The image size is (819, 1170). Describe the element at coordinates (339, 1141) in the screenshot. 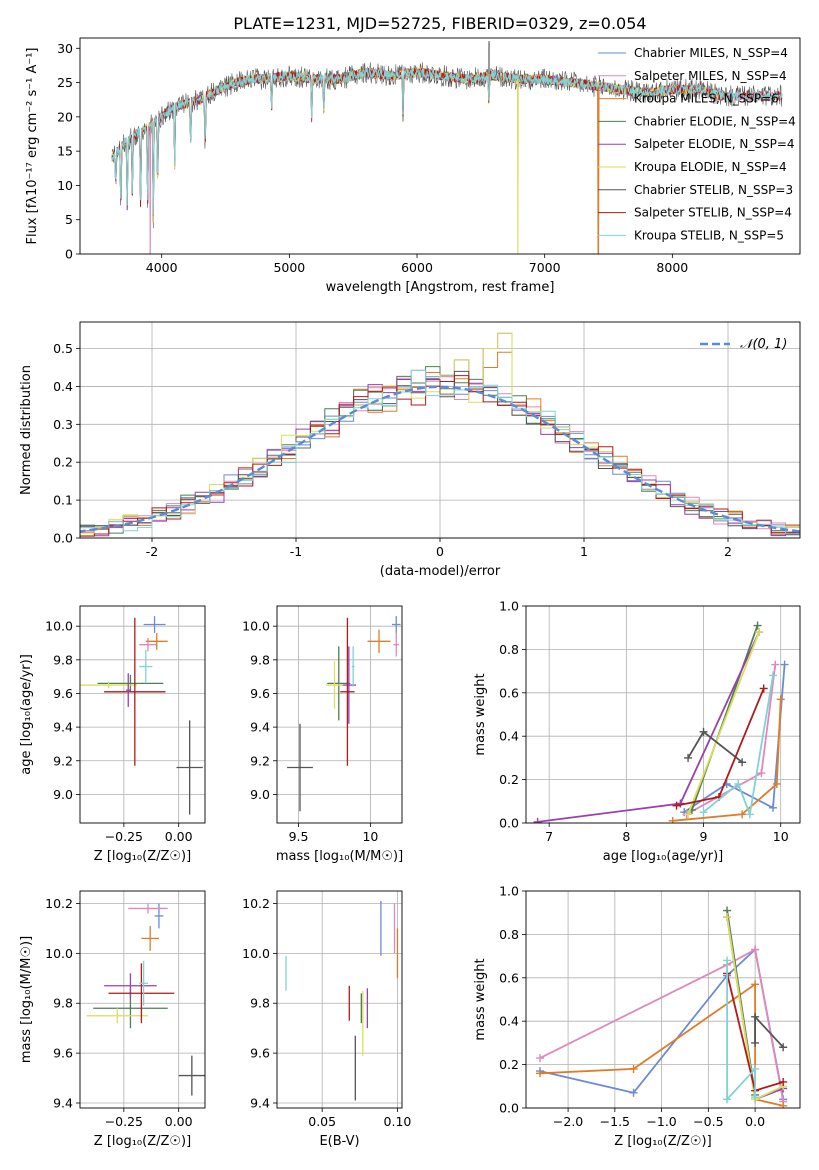

I see `x-axis-label: E(B-V)` at that location.